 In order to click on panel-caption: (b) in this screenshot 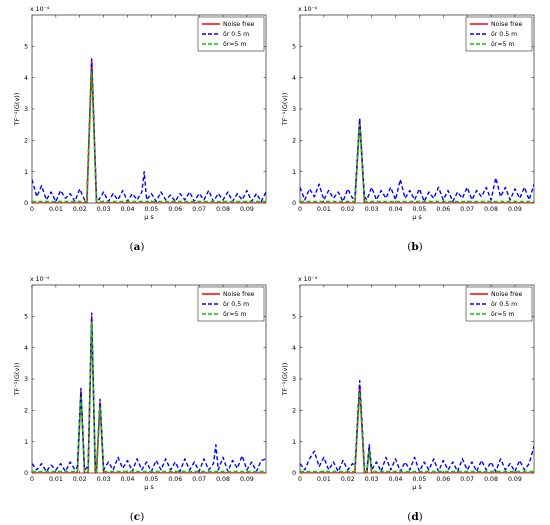, I will do `click(415, 247)`.